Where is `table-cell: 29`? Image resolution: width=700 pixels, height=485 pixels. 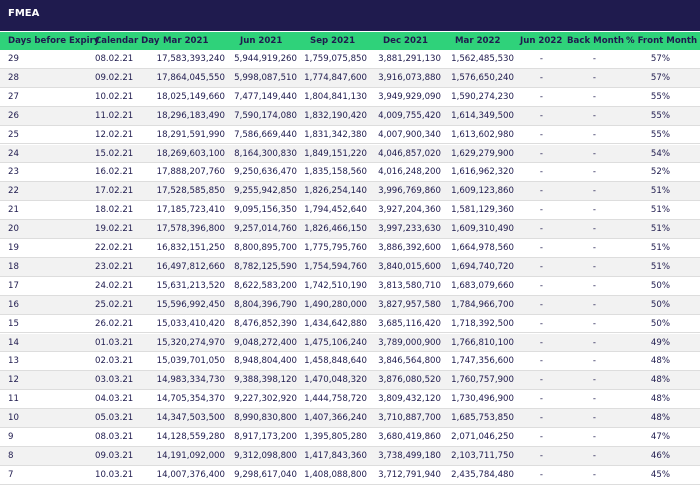 table-cell: 29 is located at coordinates (13, 59).